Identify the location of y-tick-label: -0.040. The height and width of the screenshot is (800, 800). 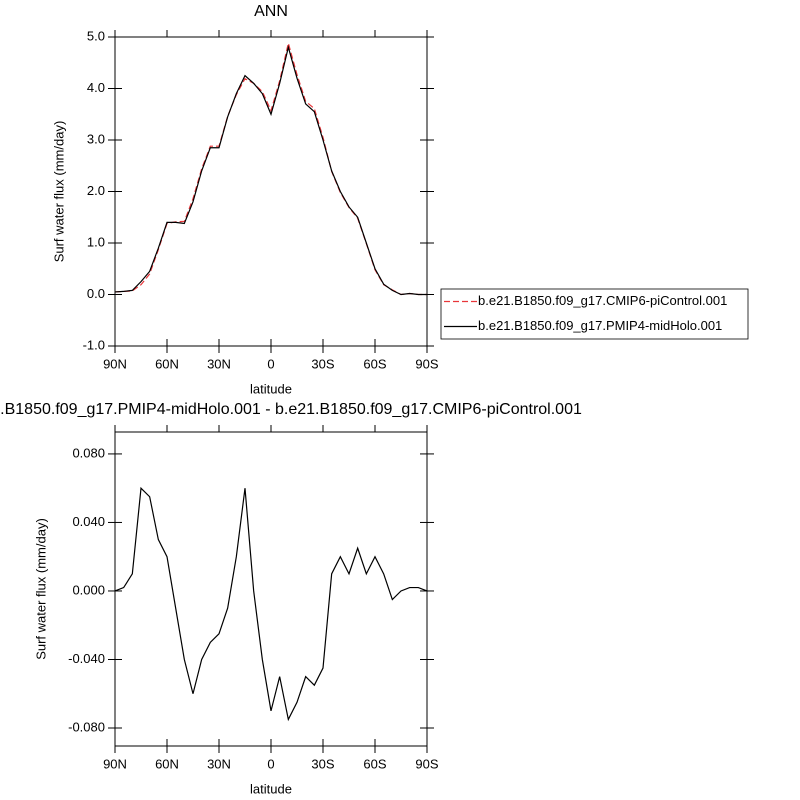
(86, 658).